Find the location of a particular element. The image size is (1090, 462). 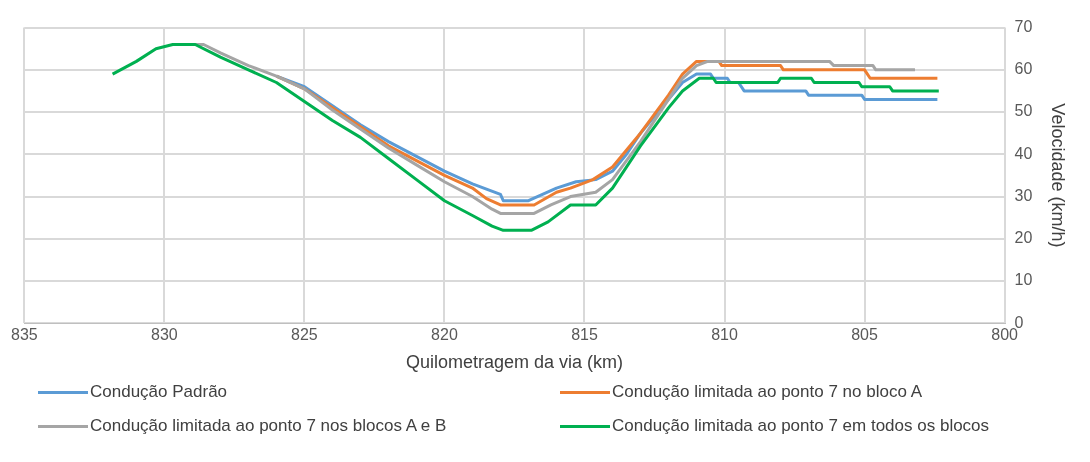

x-tick-label: 835 is located at coordinates (24, 335).